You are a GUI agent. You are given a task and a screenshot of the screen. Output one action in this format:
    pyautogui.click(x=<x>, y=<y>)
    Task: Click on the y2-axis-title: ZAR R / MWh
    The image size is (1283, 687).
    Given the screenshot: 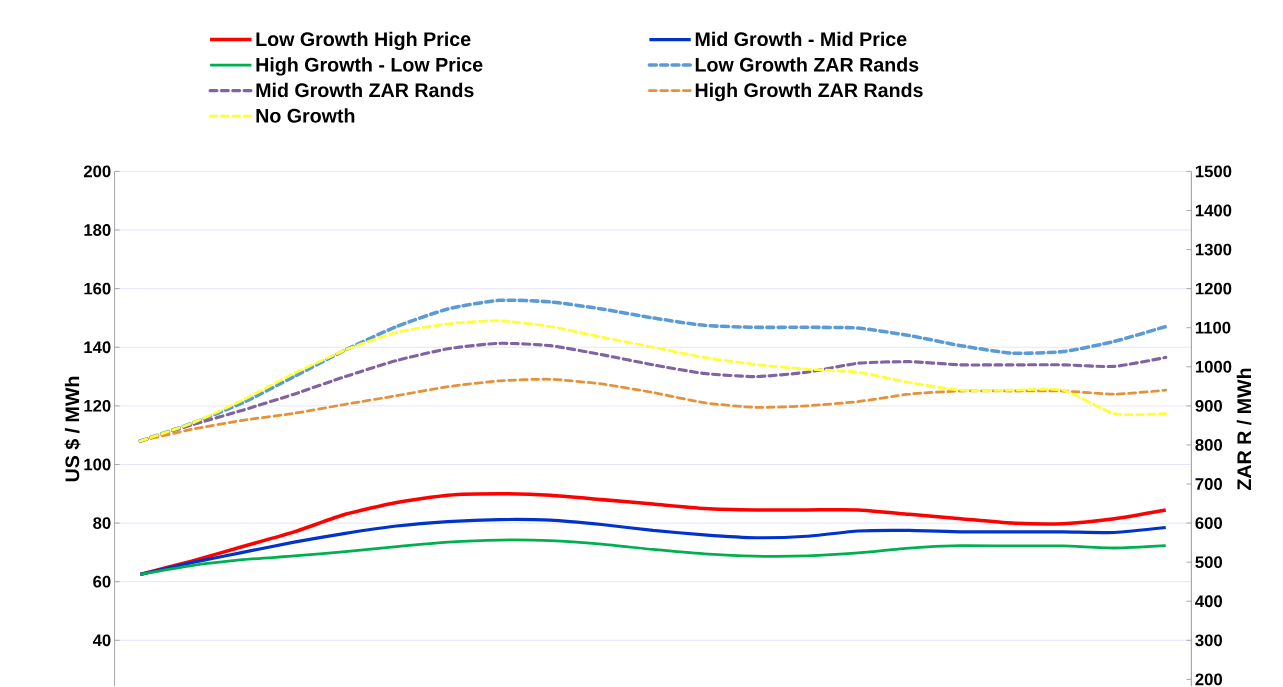 What is the action you would take?
    pyautogui.click(x=1244, y=429)
    